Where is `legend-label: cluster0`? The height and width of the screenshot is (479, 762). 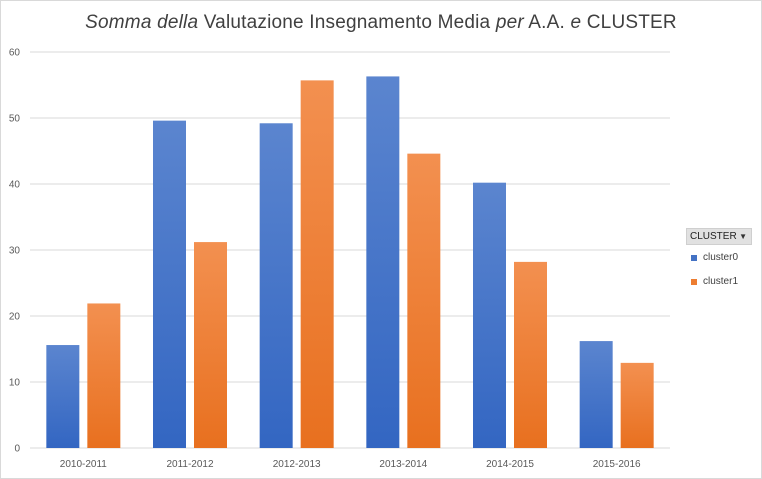 legend-label: cluster0 is located at coordinates (721, 257).